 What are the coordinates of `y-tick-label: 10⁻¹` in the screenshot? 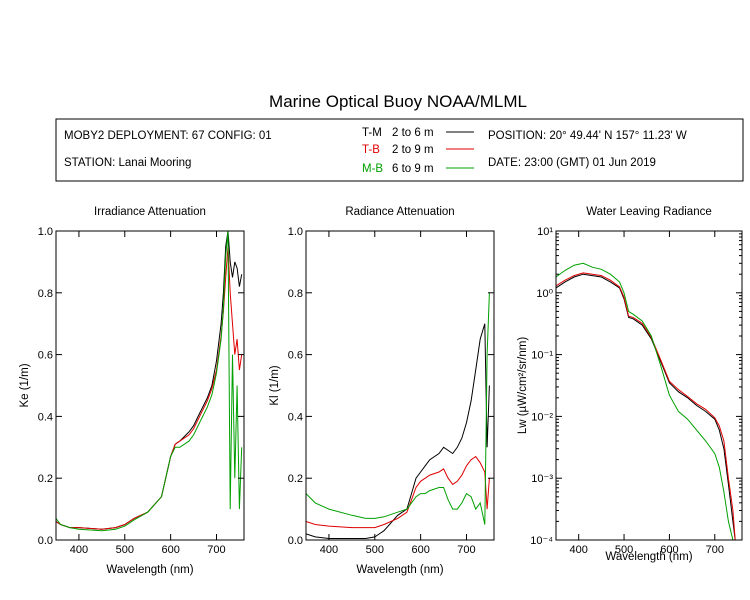 It's located at (542, 356).